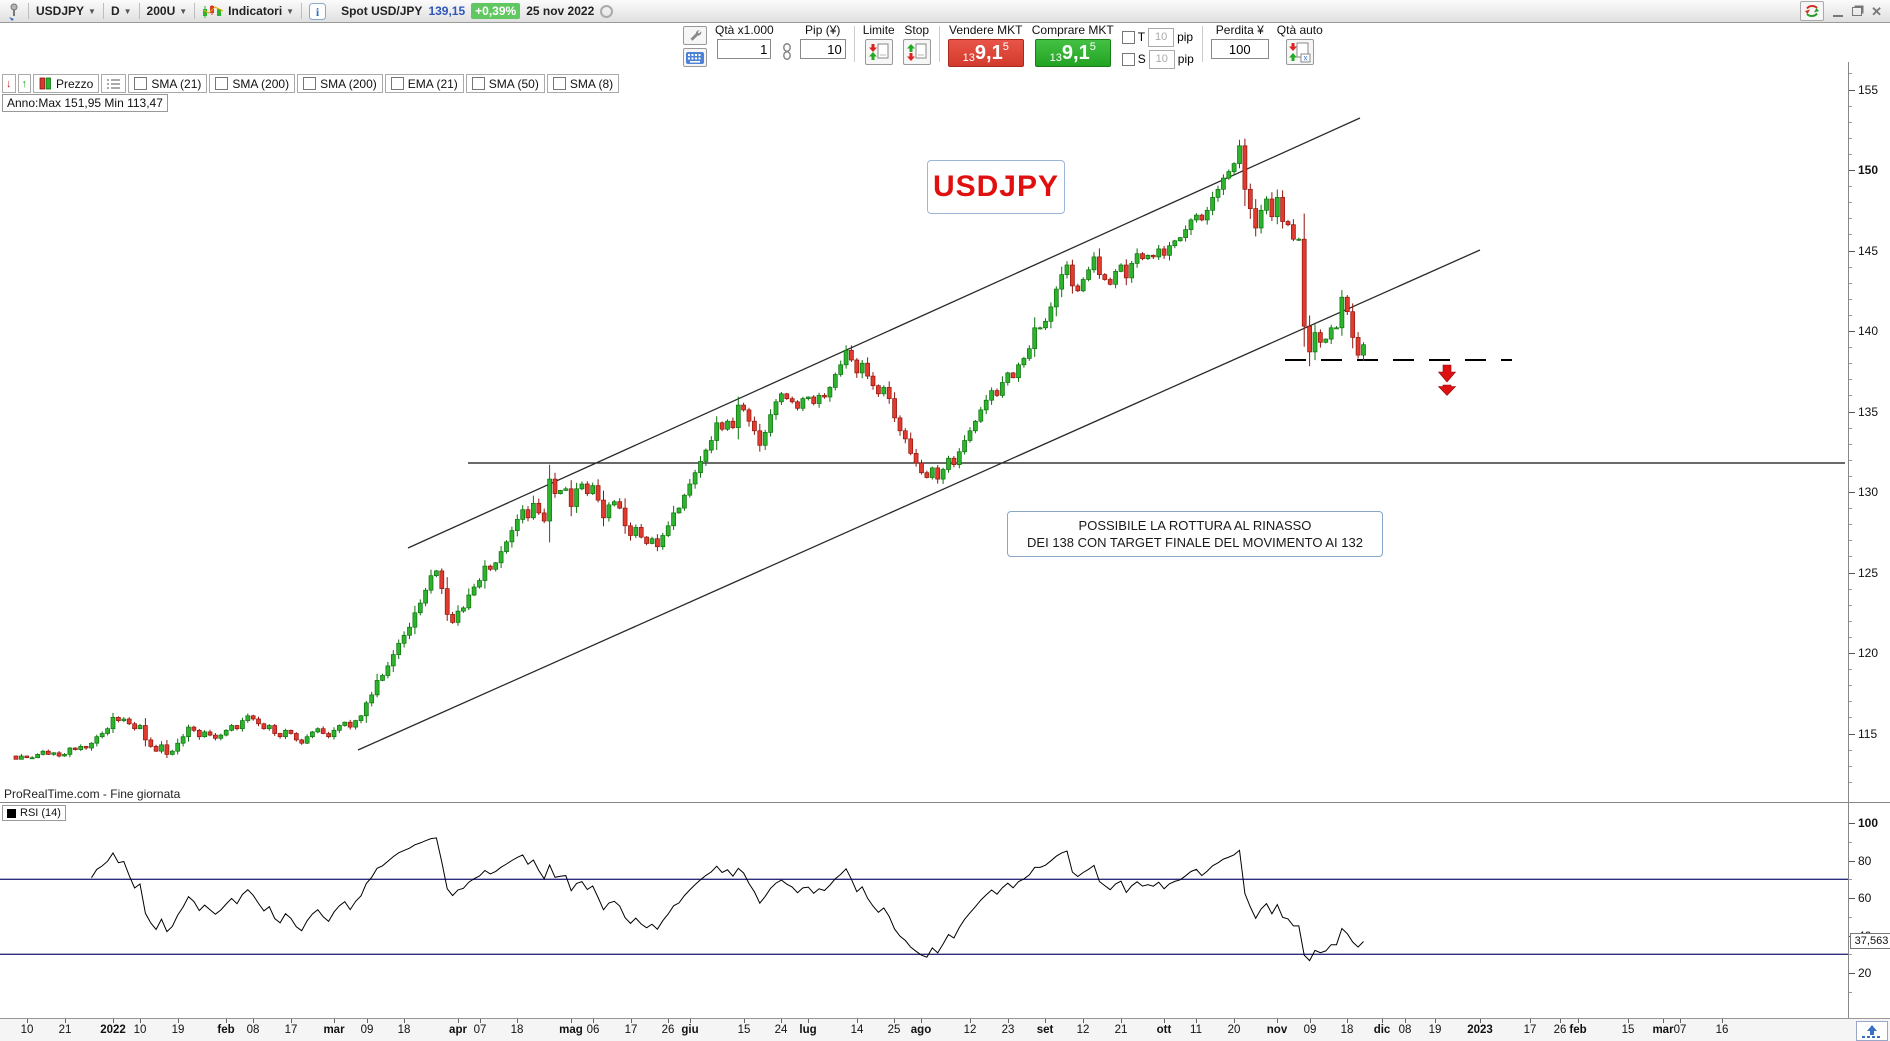 The width and height of the screenshot is (1890, 1041). I want to click on auto-quantity-icon: x, so click(1299, 52).